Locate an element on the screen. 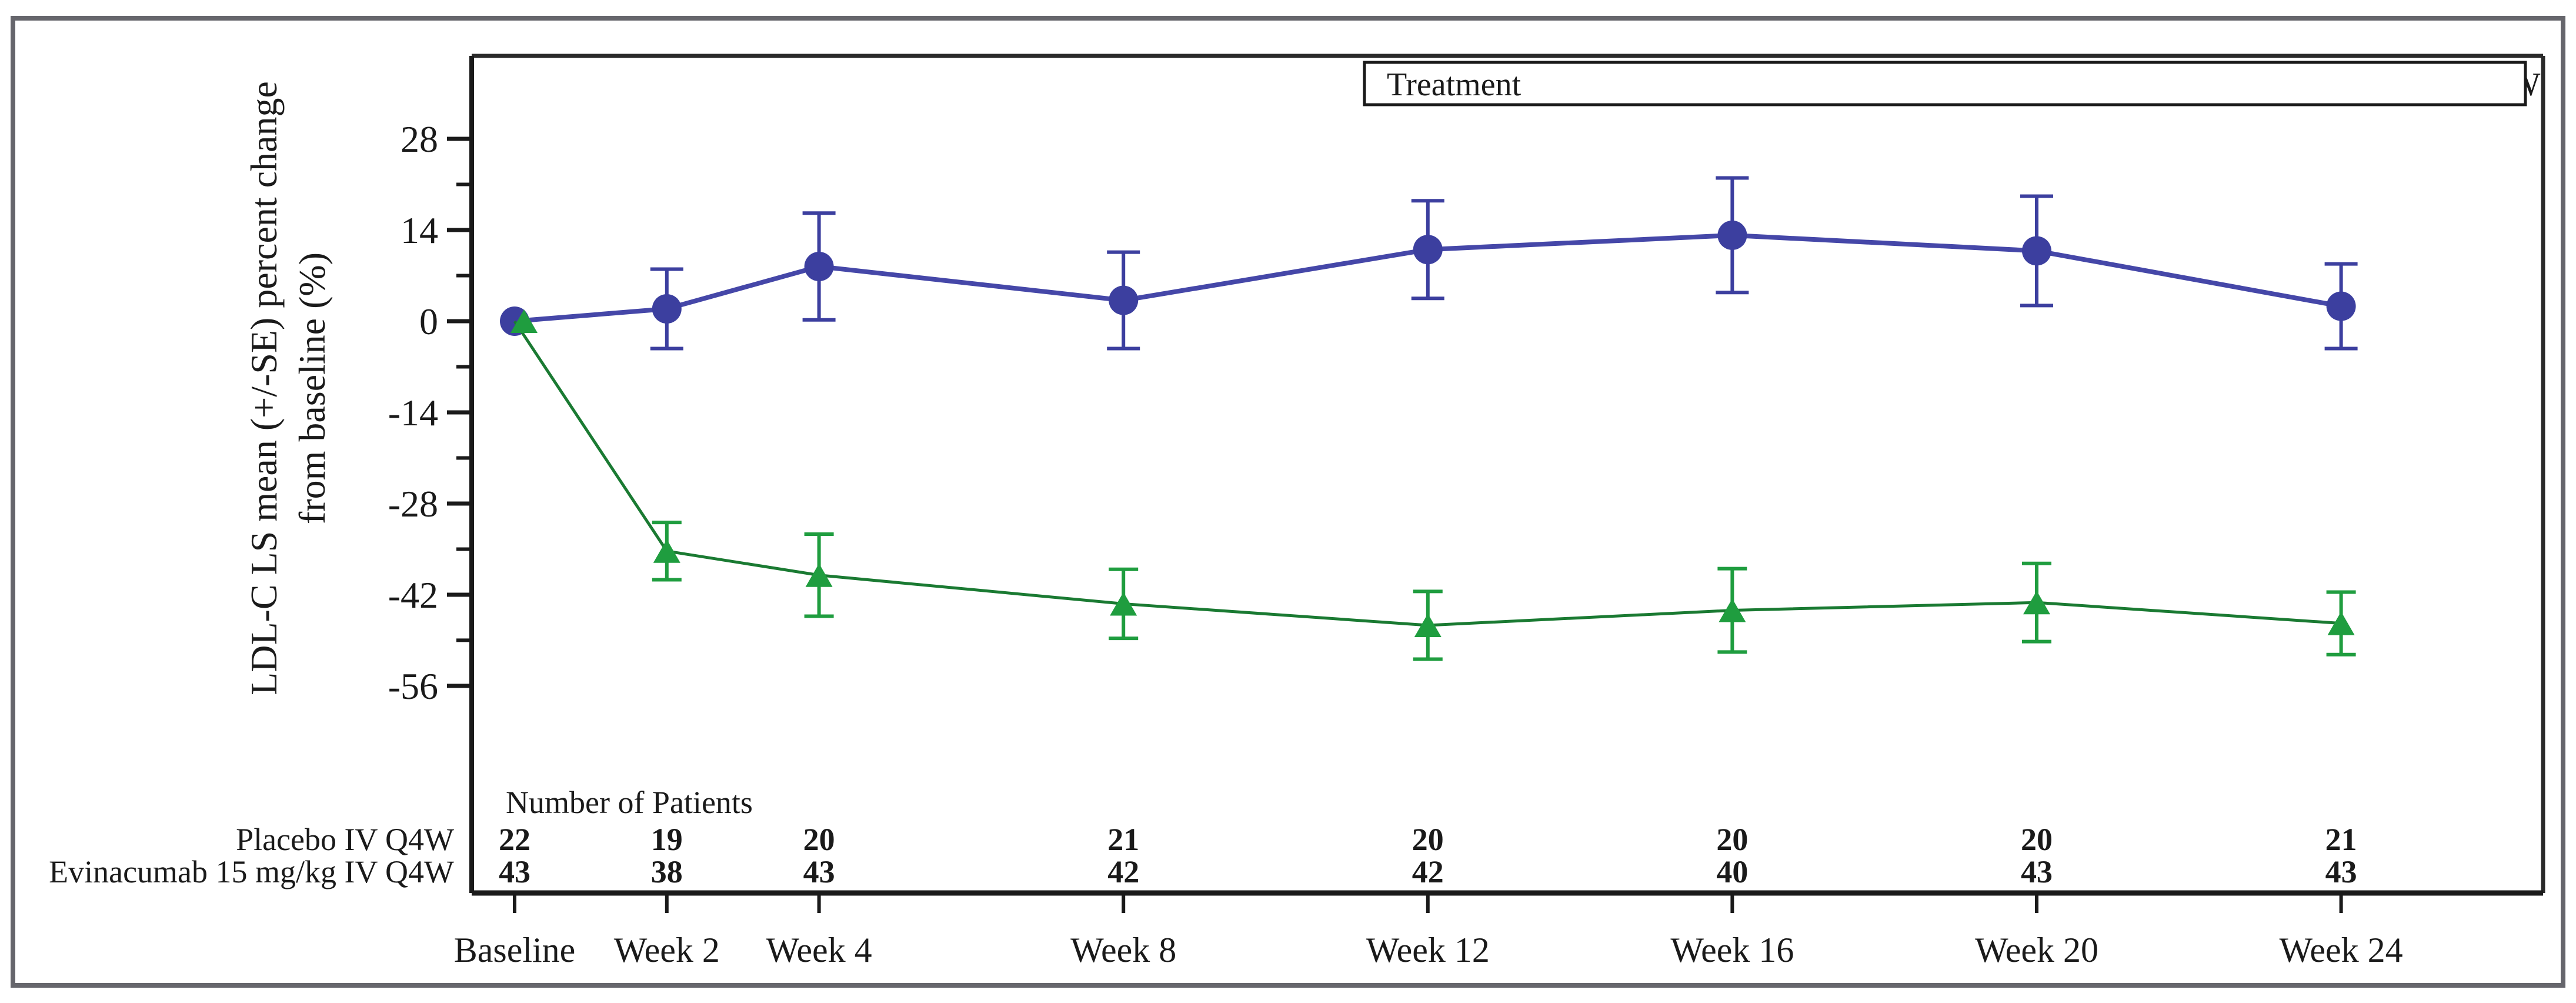  y-axis-tick-label: -28 is located at coordinates (413, 504).